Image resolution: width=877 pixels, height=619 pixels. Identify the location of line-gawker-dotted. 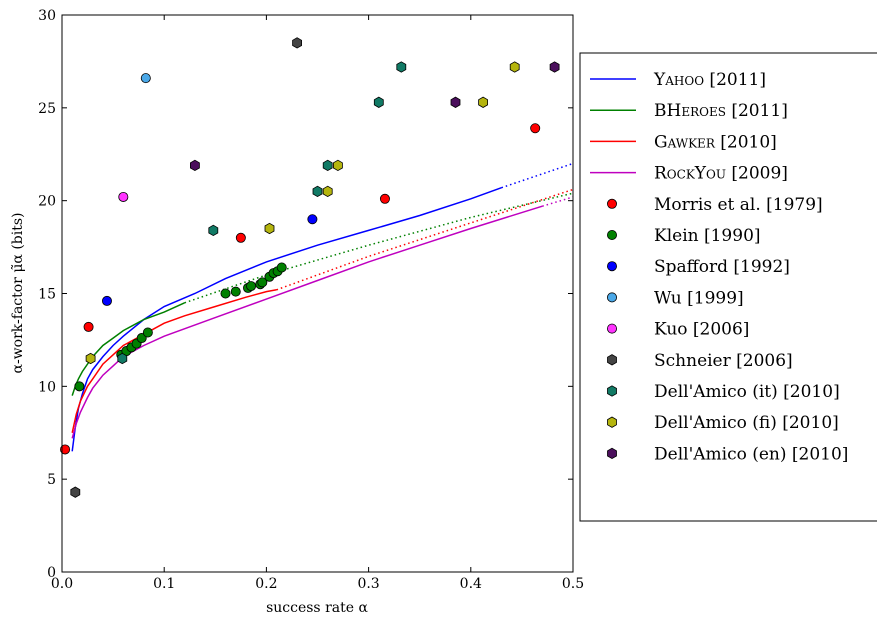
(425, 239).